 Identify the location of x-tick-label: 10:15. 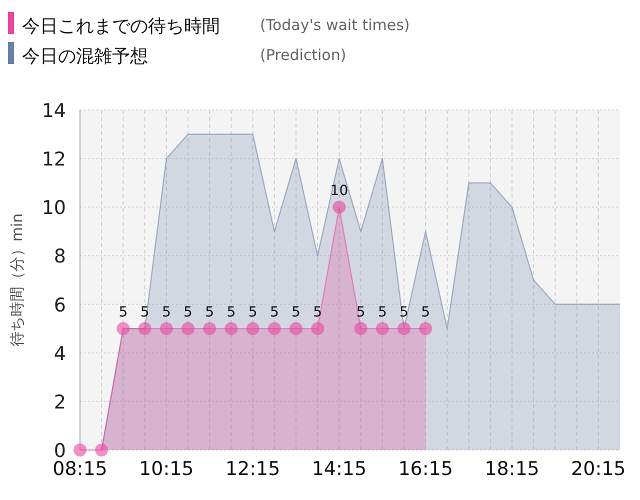
(166, 469).